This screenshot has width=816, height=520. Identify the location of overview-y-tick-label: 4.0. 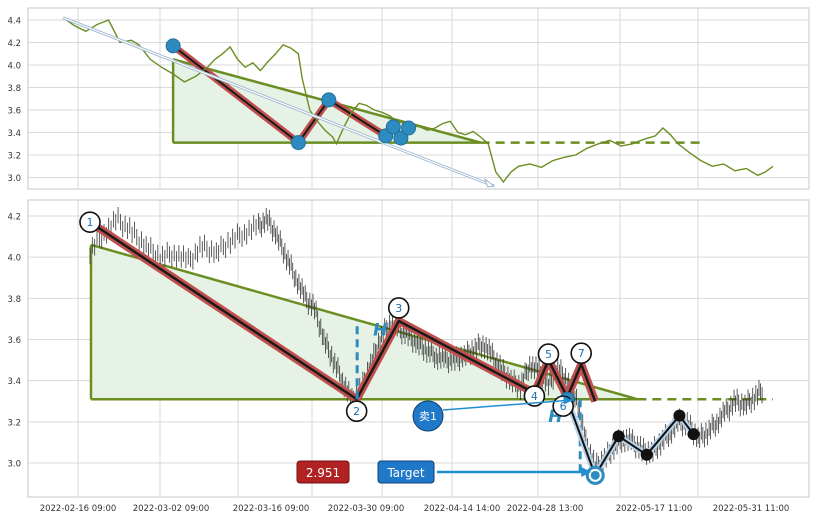
(14, 67).